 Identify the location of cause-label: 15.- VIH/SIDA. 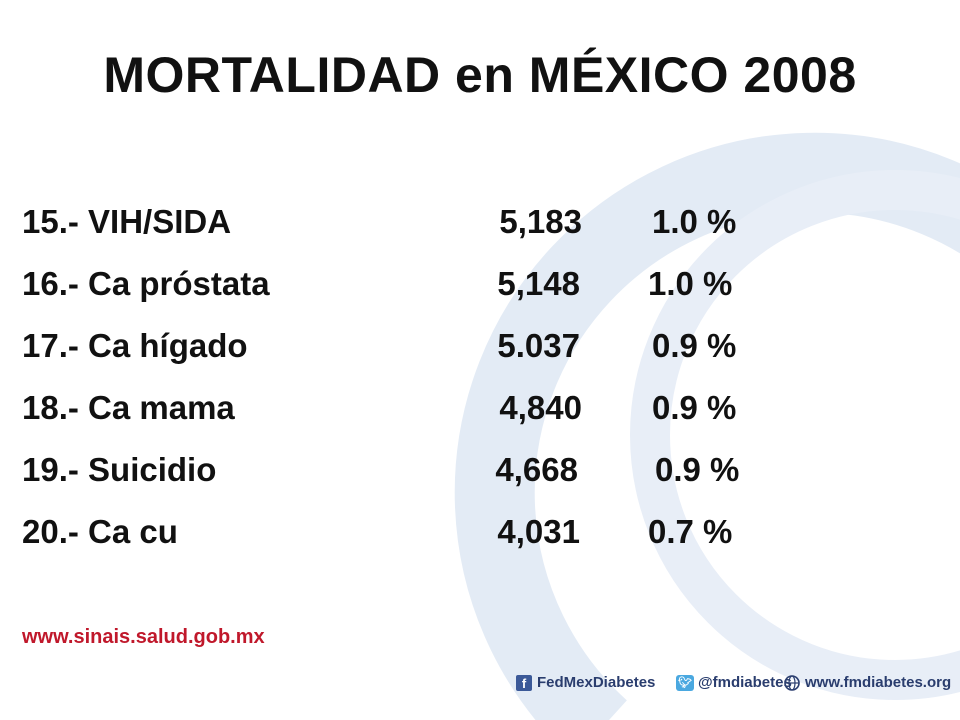
(127, 221).